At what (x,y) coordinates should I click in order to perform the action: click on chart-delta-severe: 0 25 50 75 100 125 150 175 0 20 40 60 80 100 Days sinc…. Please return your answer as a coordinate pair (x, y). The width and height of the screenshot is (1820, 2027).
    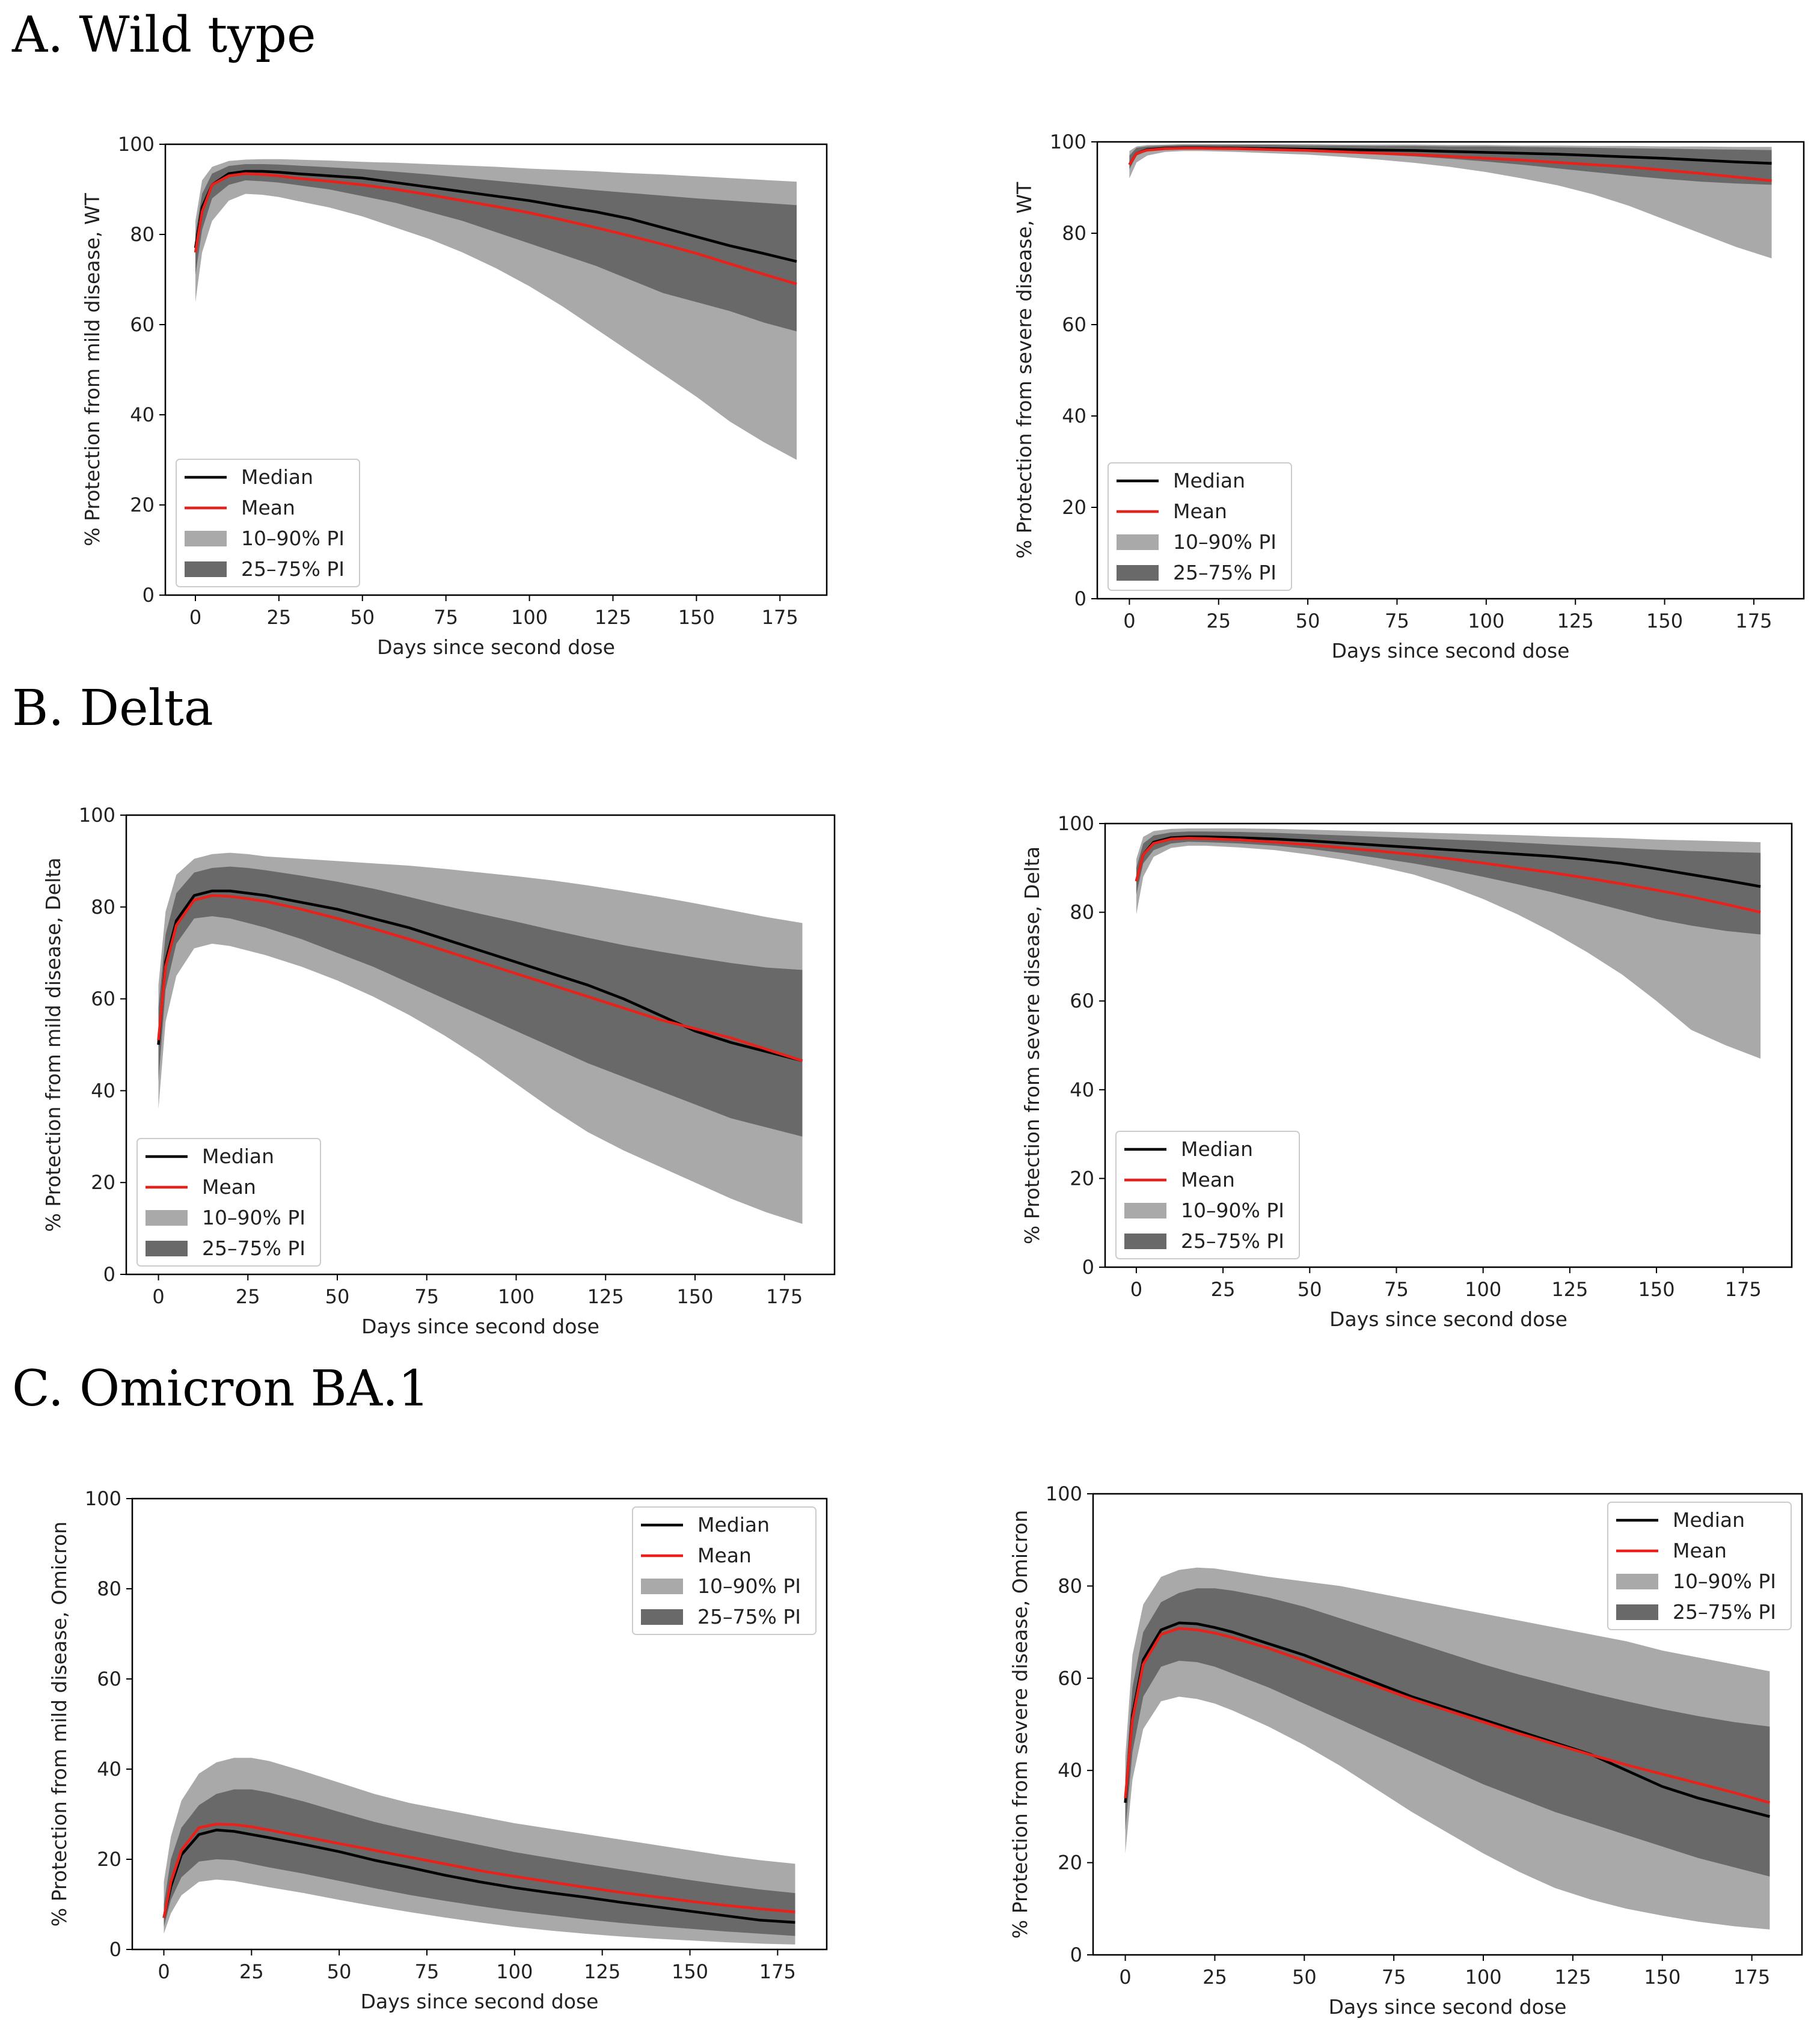
    Looking at the image, I should click on (1407, 1071).